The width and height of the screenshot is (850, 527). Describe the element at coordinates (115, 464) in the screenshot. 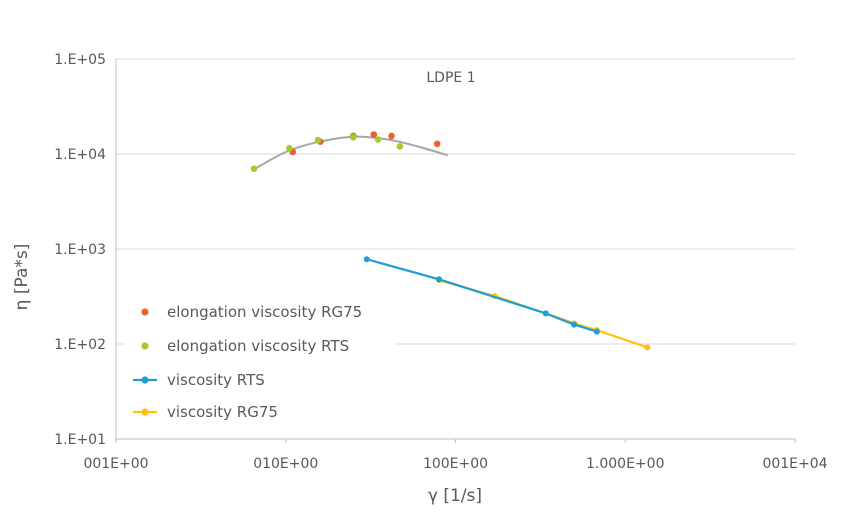

I see `x-tick-label: 001E+00` at that location.